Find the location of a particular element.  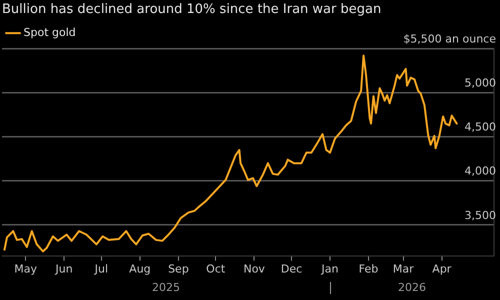

x-tick-label: May is located at coordinates (26, 269).